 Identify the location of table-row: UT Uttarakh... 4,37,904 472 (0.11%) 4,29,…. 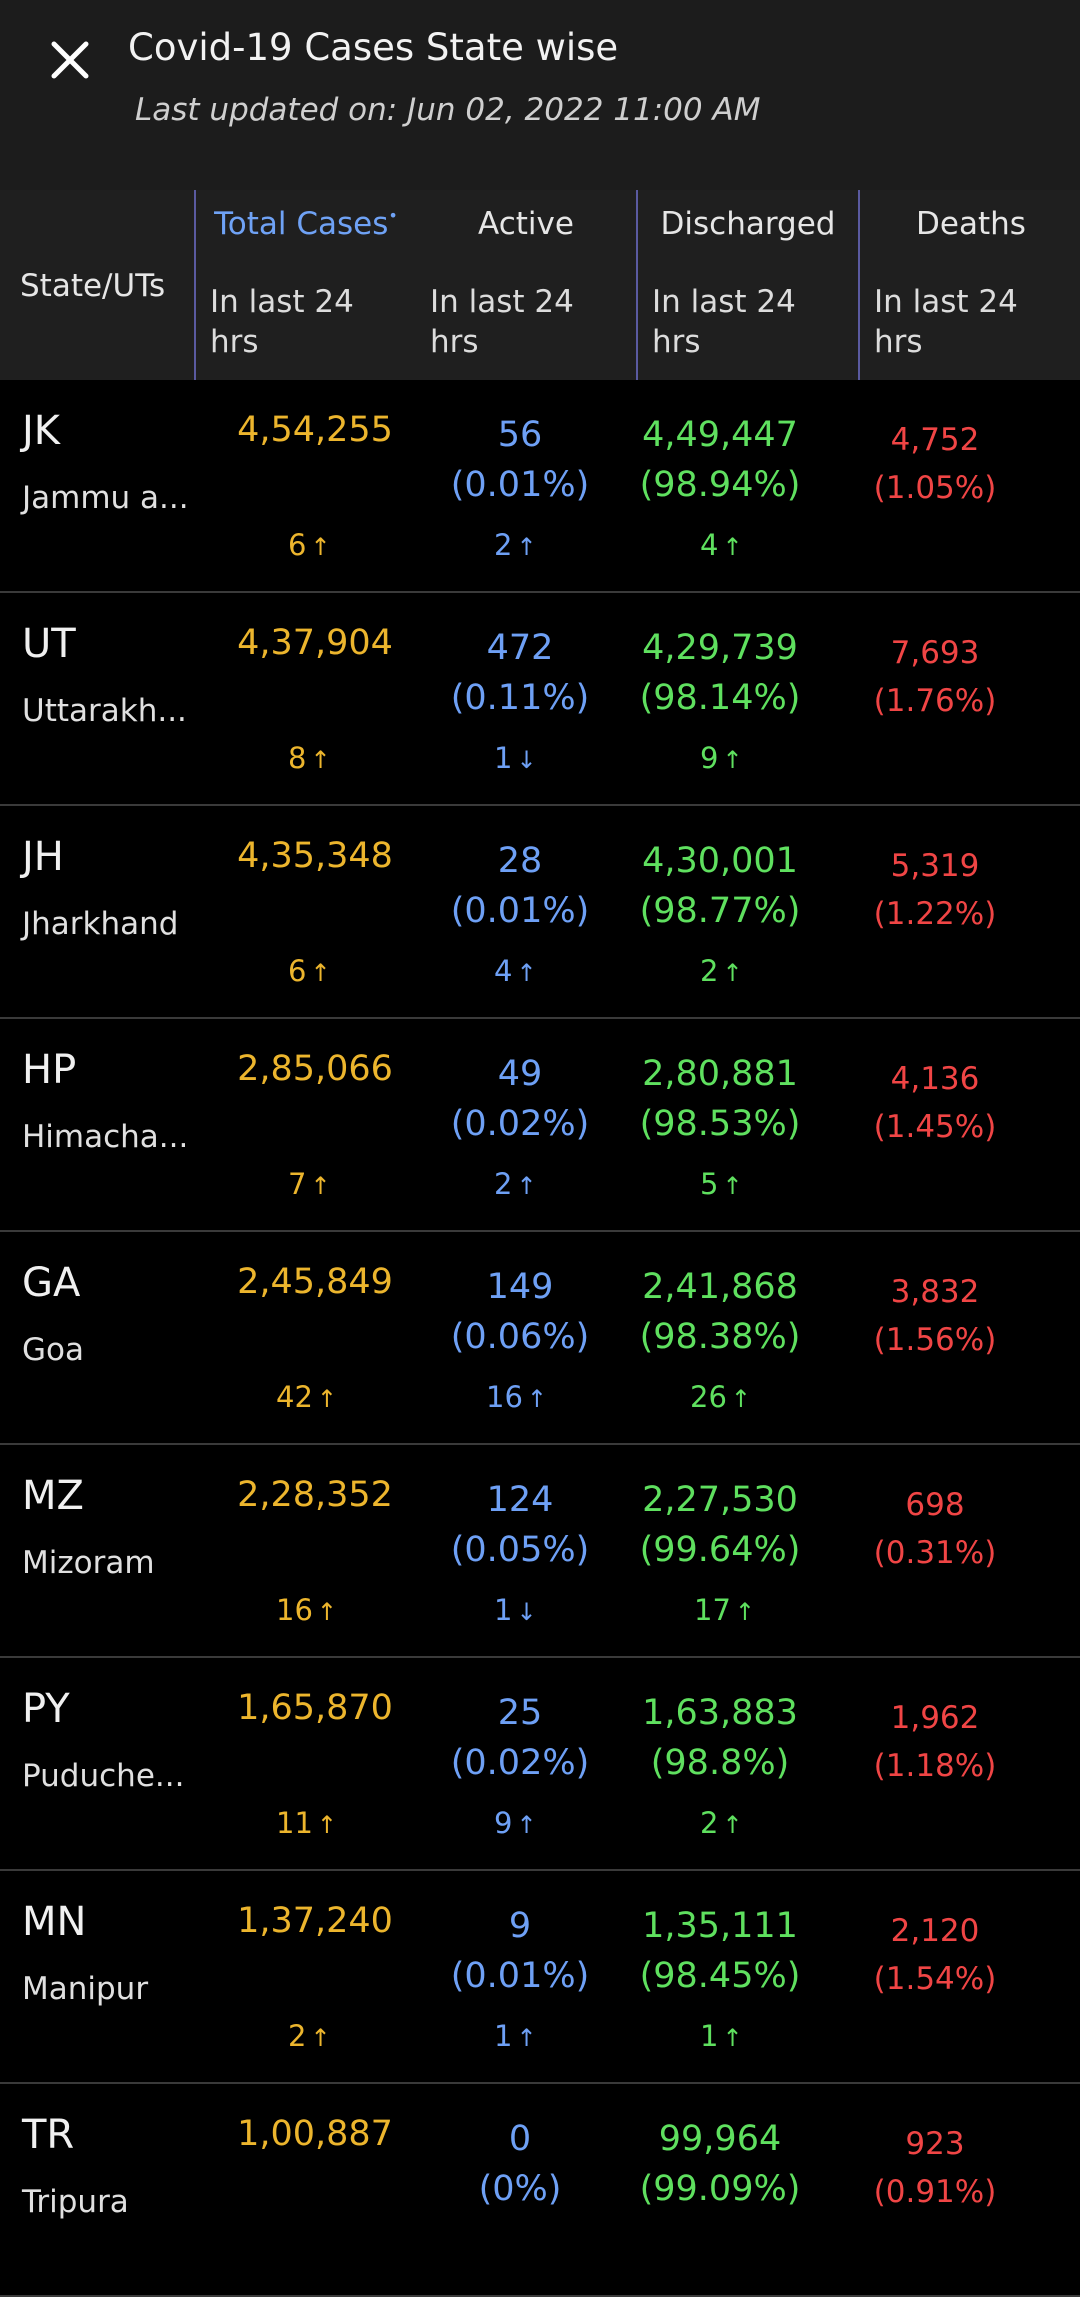
(540, 699).